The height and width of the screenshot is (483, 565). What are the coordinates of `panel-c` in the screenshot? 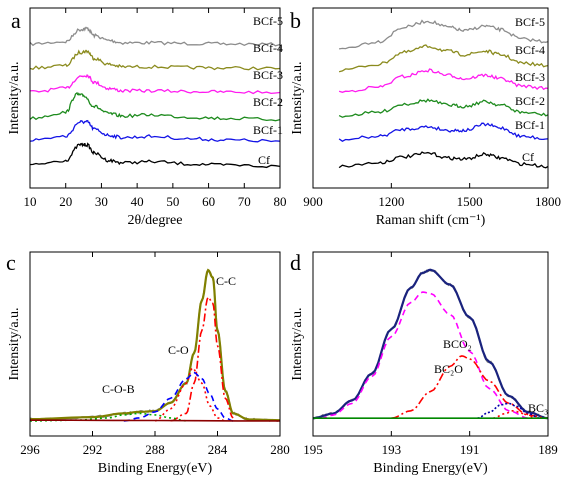 It's located at (155, 345).